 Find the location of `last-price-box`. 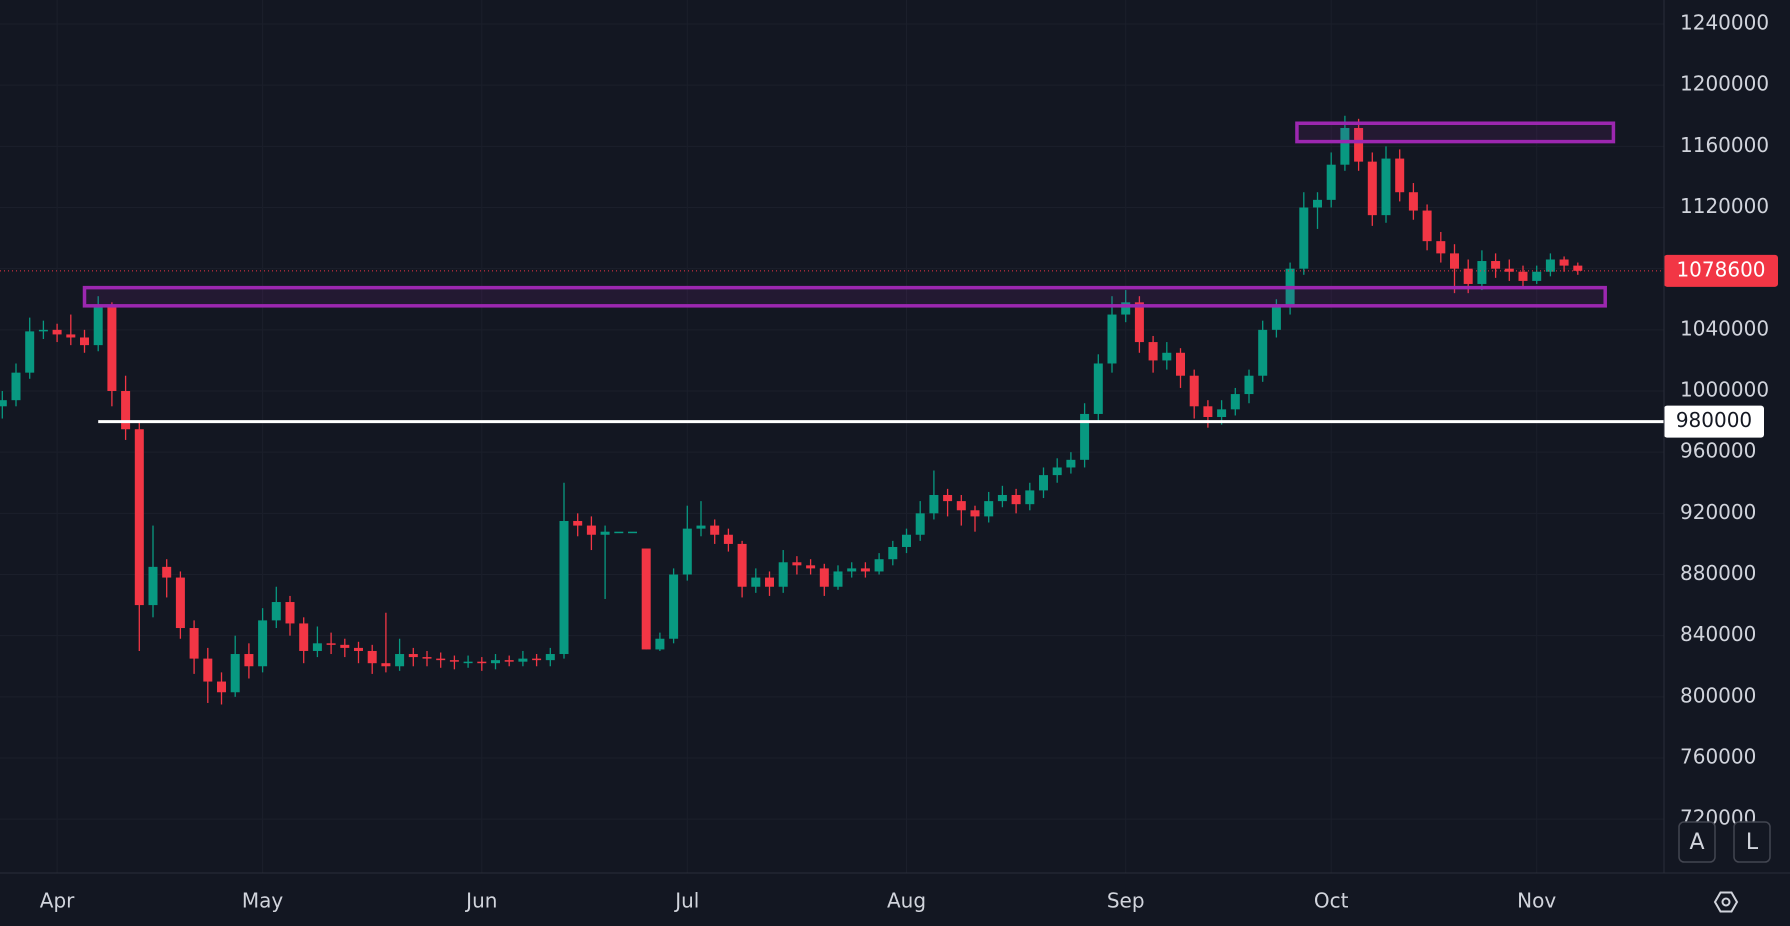

last-price-box is located at coordinates (1721, 270).